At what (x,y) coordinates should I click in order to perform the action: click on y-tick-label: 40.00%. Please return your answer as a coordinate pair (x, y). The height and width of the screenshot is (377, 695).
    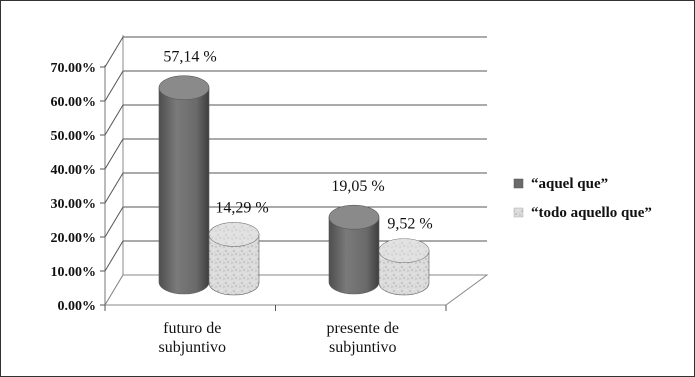
    Looking at the image, I should click on (74, 170).